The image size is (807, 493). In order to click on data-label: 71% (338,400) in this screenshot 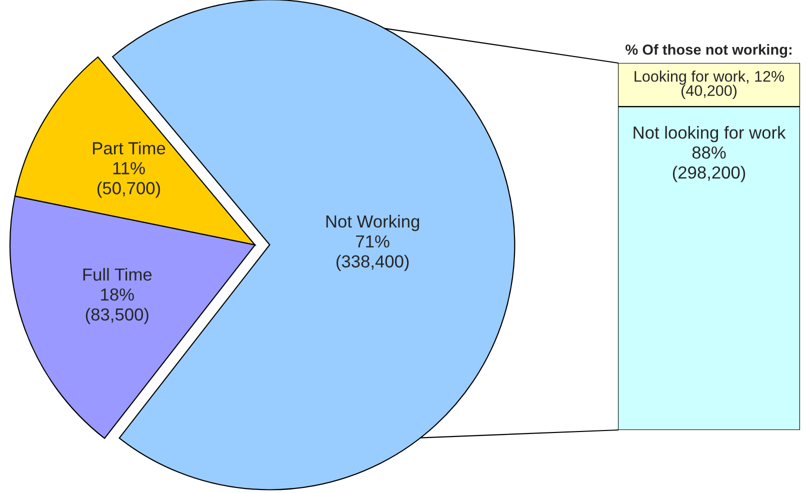, I will do `click(372, 253)`.